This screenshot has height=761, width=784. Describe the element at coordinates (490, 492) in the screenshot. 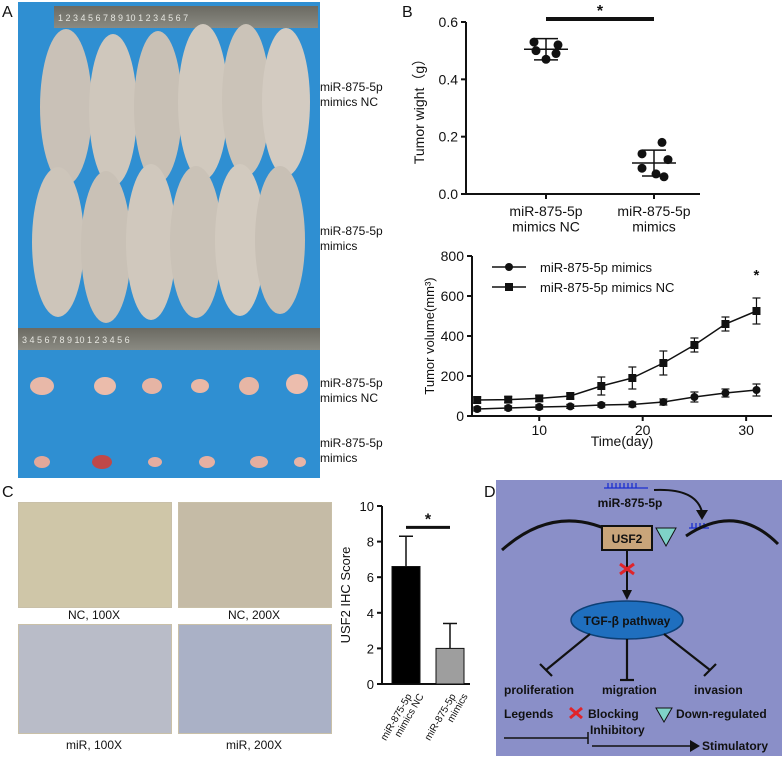

I see `panel-letter-d: D` at that location.